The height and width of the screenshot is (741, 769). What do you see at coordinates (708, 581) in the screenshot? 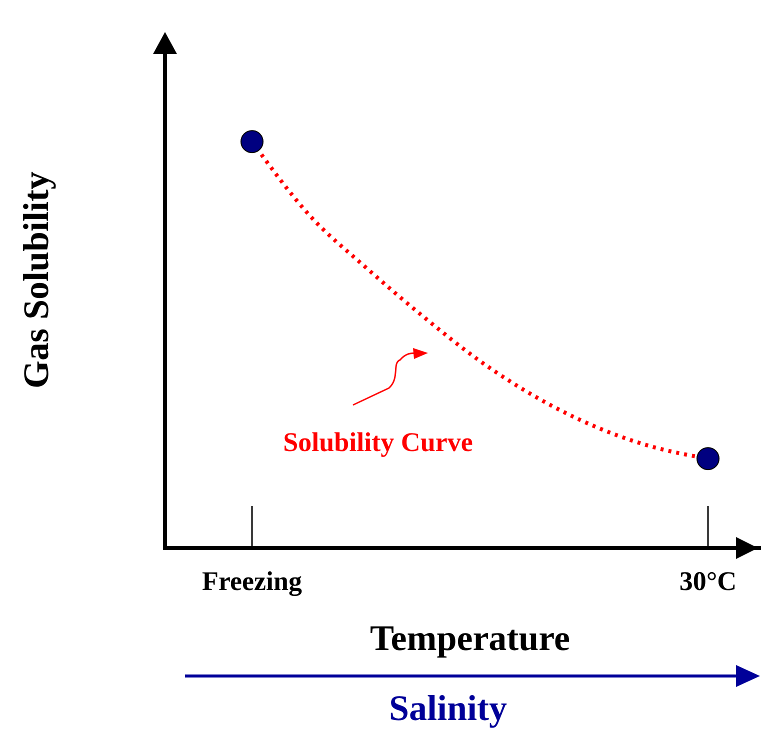
I see `x-tick-label: 30°C` at bounding box center [708, 581].